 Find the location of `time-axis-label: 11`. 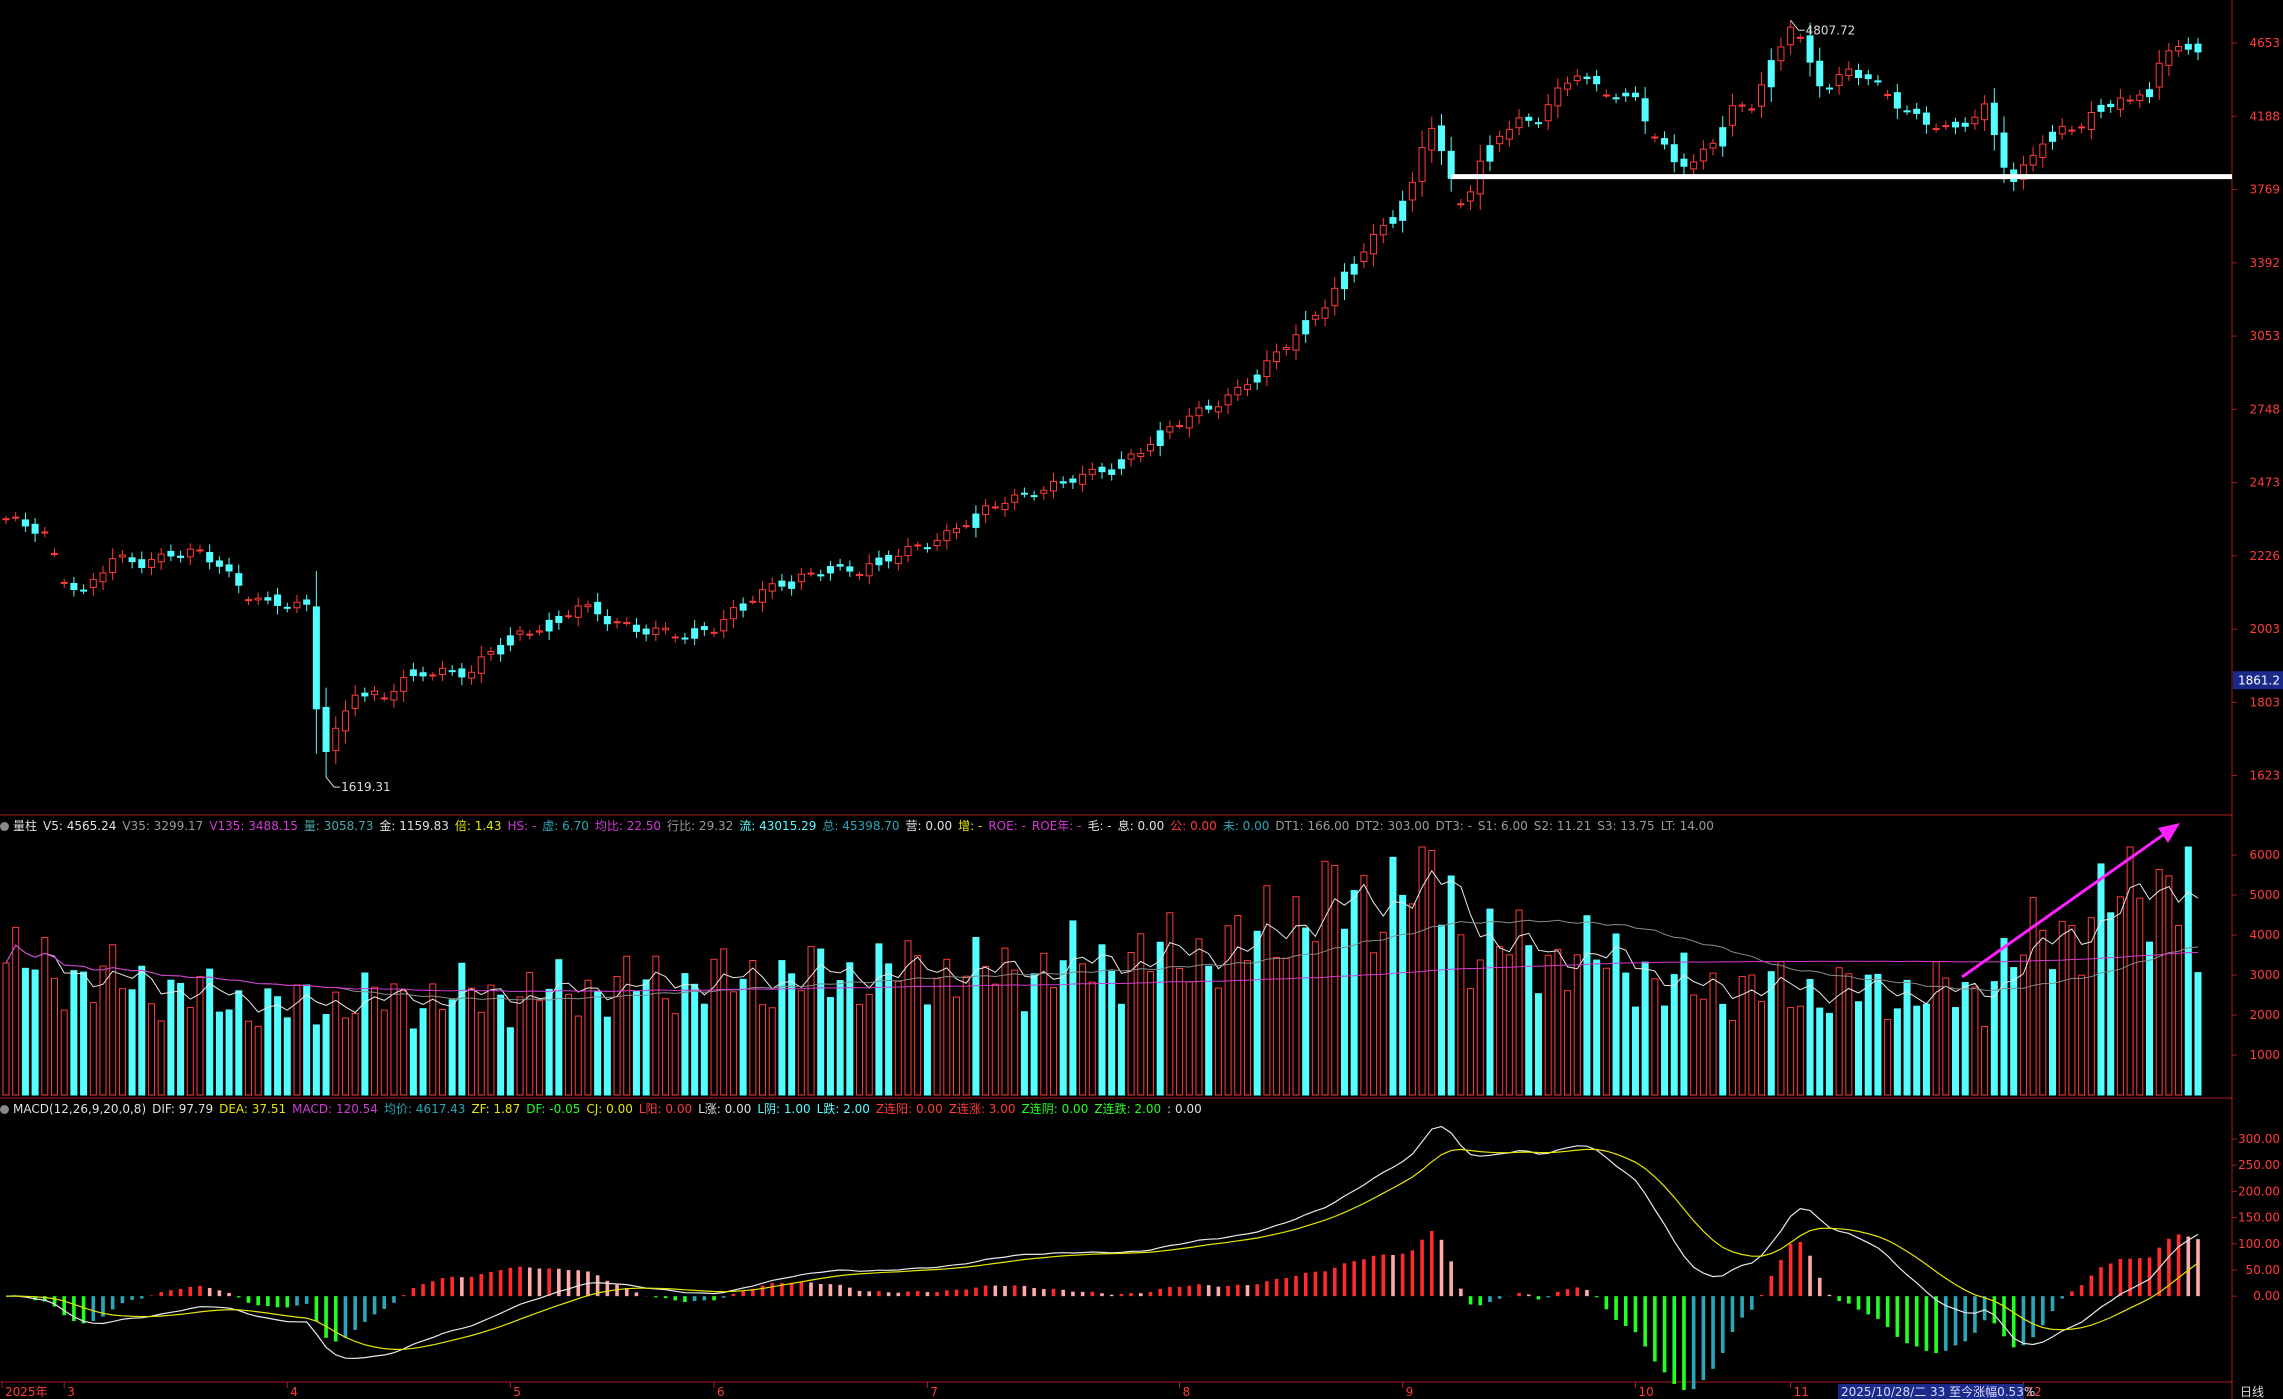

time-axis-label: 11 is located at coordinates (1801, 1392).